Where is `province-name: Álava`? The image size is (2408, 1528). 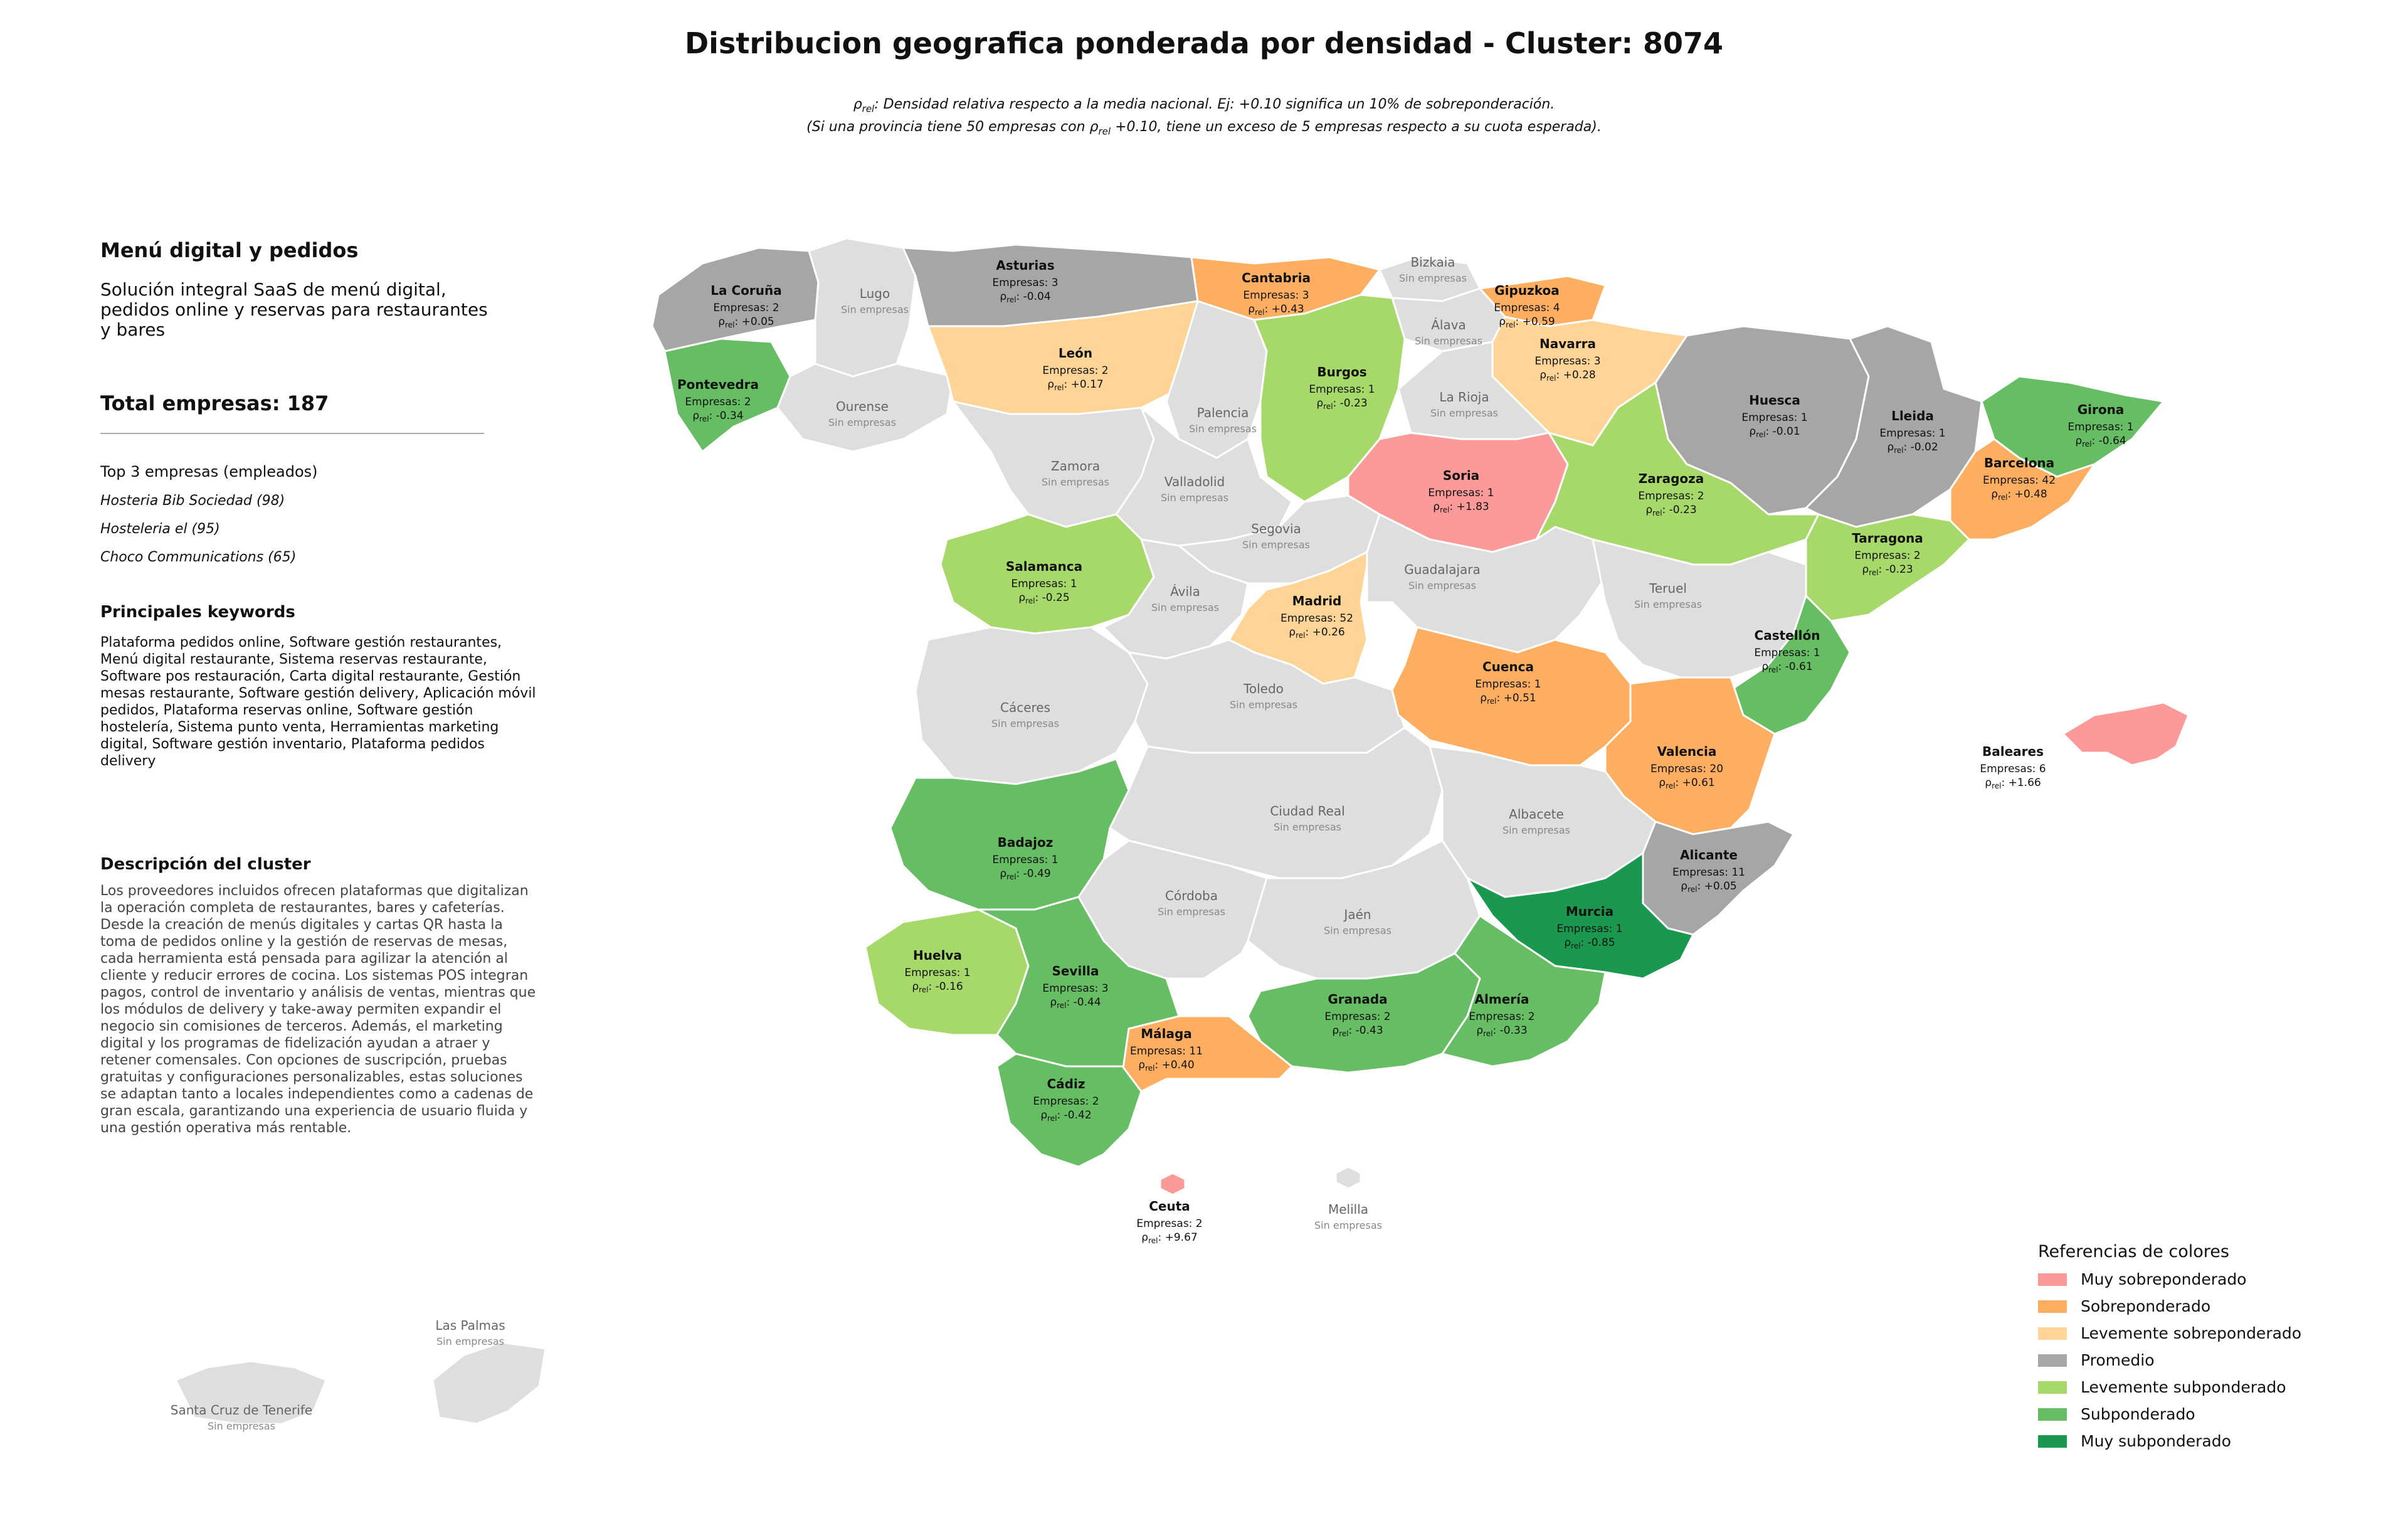
province-name: Álava is located at coordinates (1448, 324).